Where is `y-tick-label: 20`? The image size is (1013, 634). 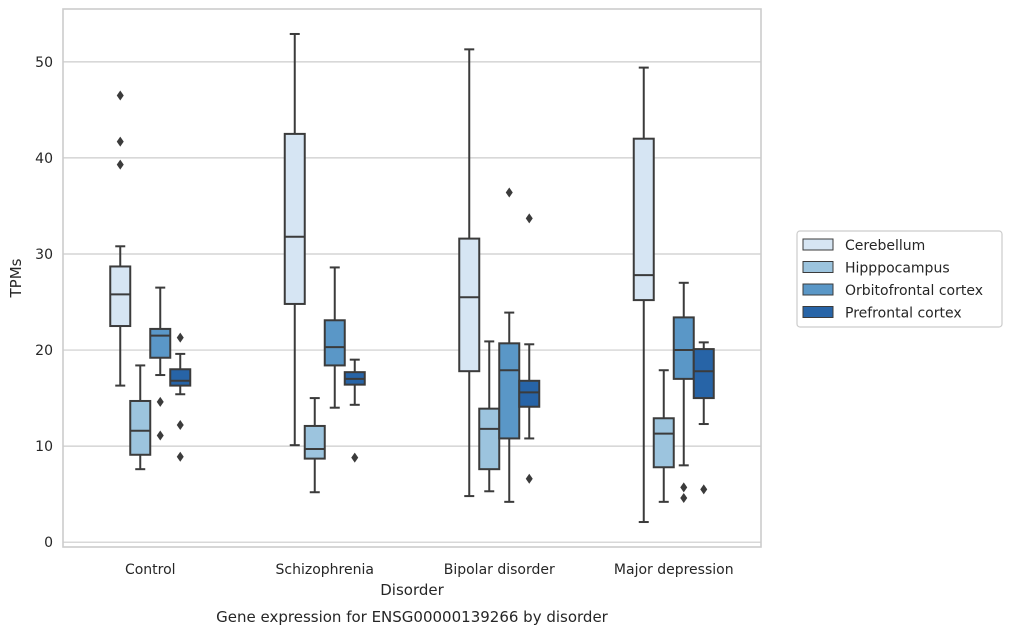 y-tick-label: 20 is located at coordinates (44, 351).